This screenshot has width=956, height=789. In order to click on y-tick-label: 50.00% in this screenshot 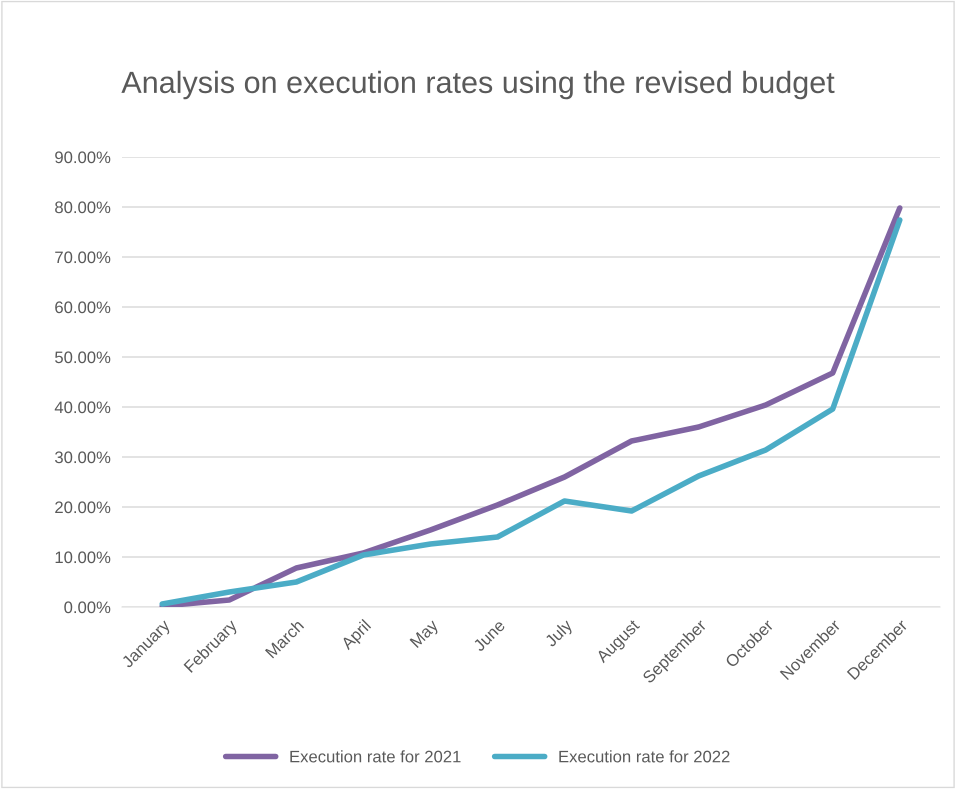, I will do `click(82, 357)`.